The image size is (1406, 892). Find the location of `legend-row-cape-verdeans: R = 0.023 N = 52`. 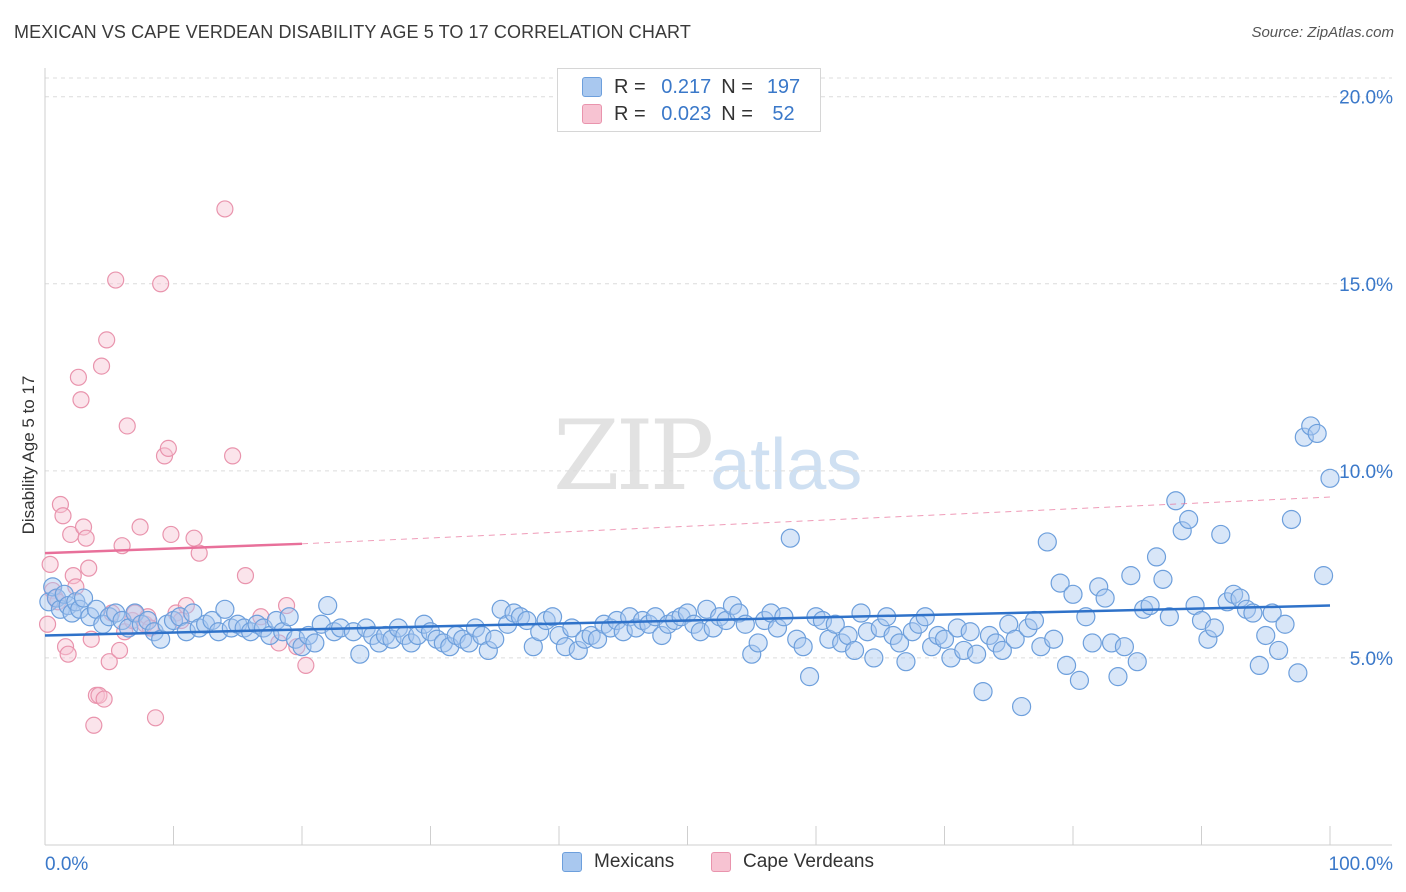

legend-row-cape-verdeans: R = 0.023 N = 52 is located at coordinates (695, 114).